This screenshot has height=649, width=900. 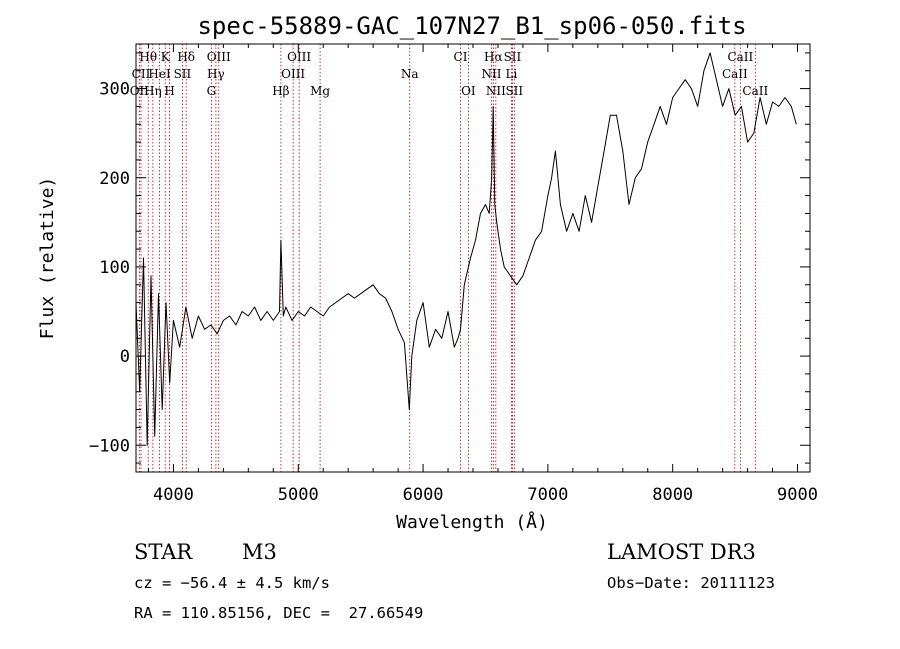 I want to click on x-tick-label-5: 9000, so click(x=797, y=495).